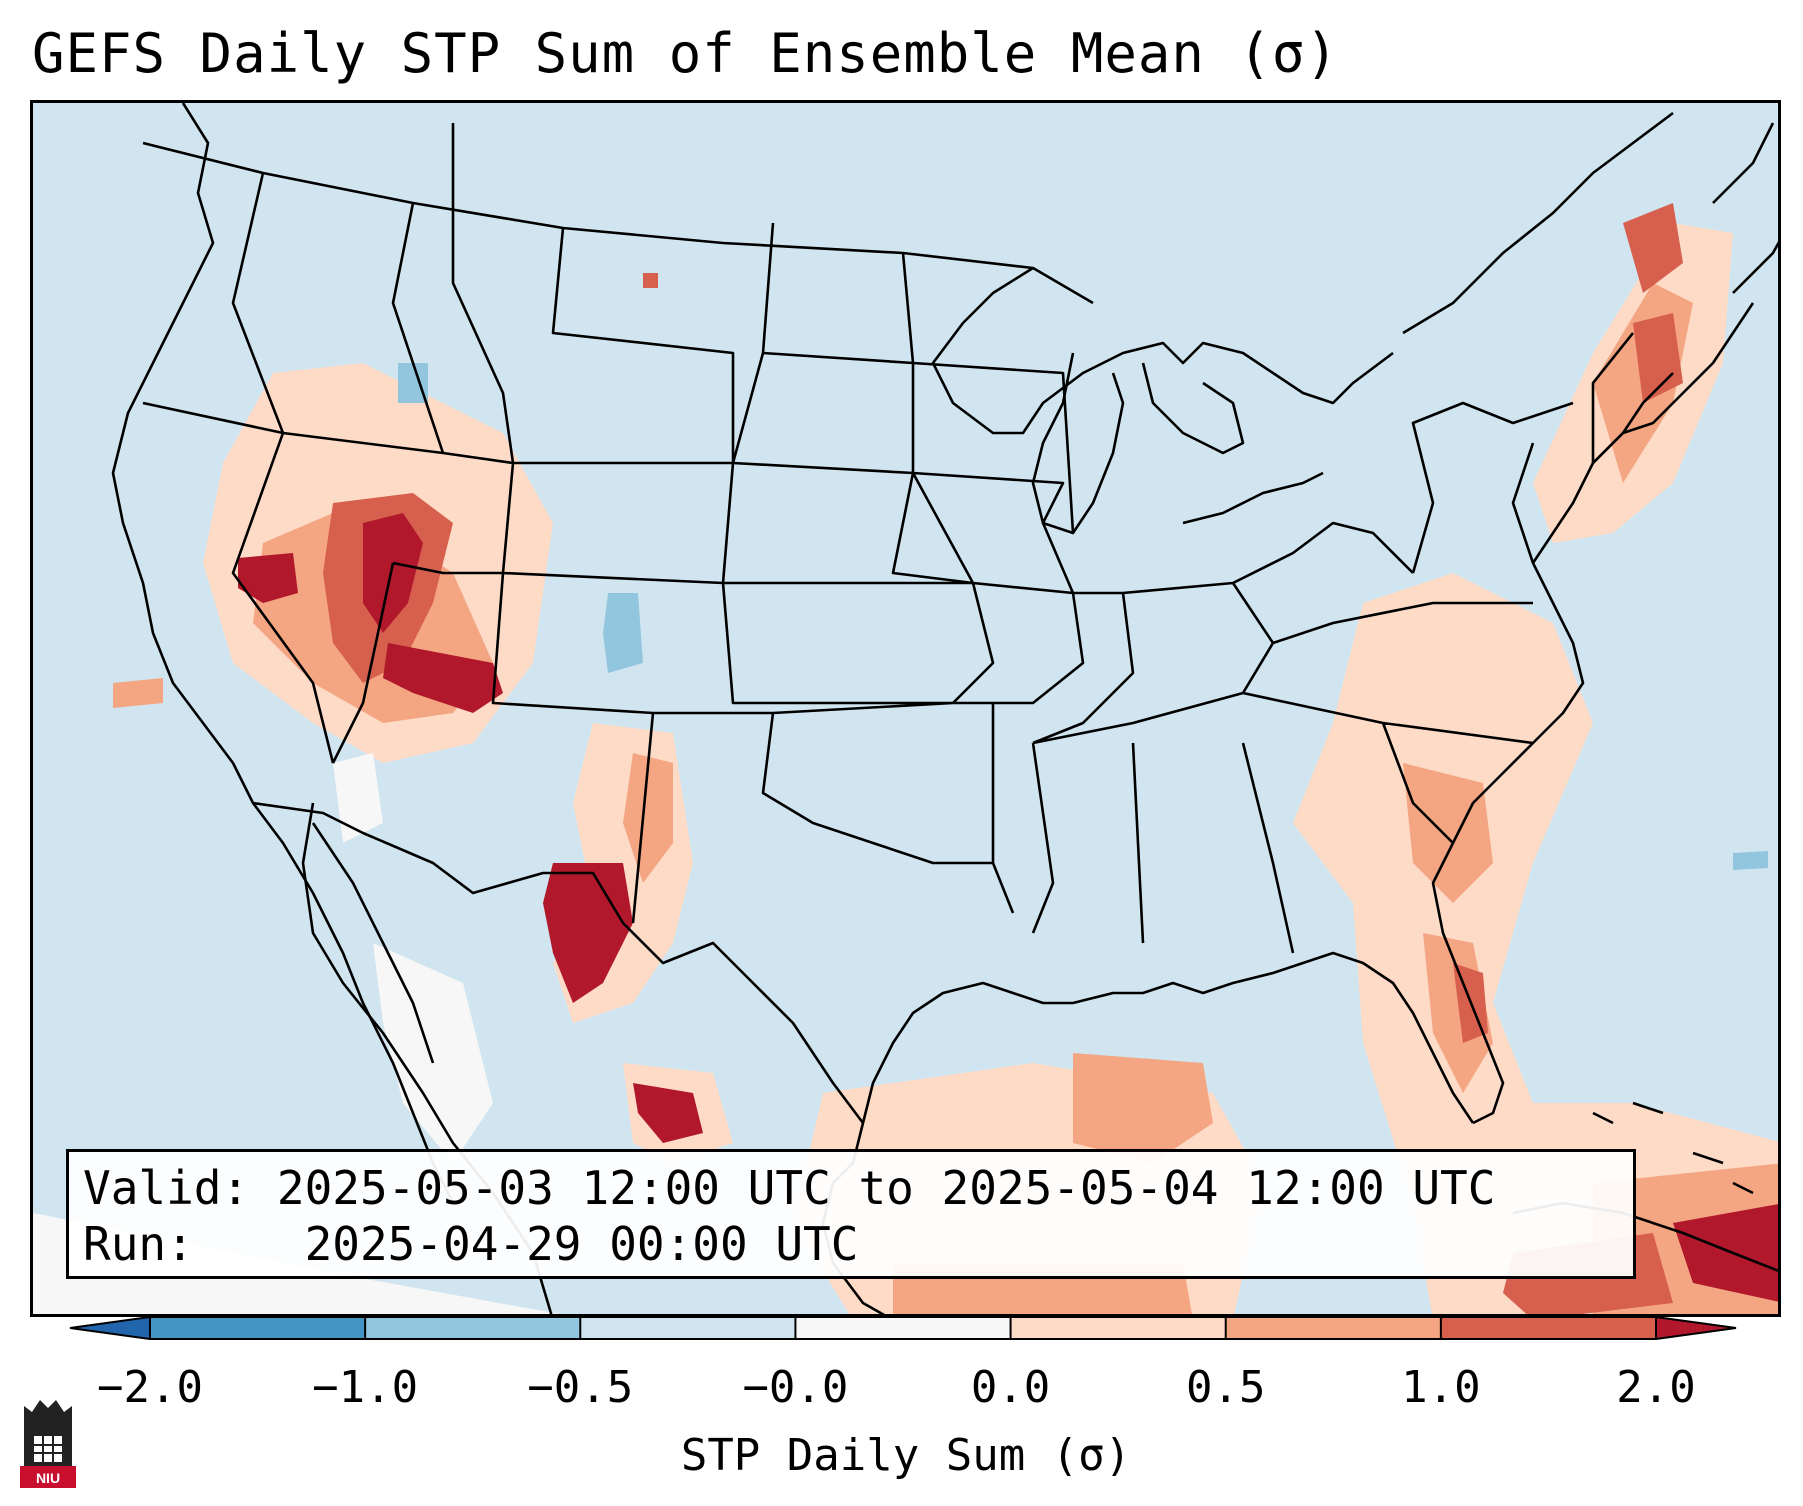 The width and height of the screenshot is (1803, 1506). Describe the element at coordinates (365, 1387) in the screenshot. I see `colorbar-tick-label: −1.0` at that location.